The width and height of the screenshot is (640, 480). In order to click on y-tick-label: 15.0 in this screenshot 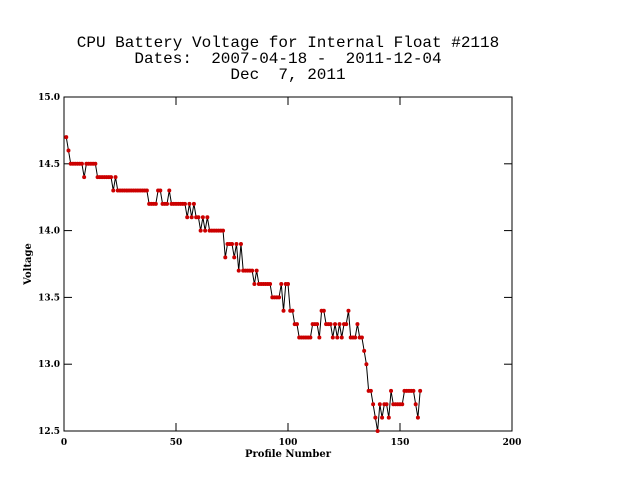, I will do `click(49, 98)`.